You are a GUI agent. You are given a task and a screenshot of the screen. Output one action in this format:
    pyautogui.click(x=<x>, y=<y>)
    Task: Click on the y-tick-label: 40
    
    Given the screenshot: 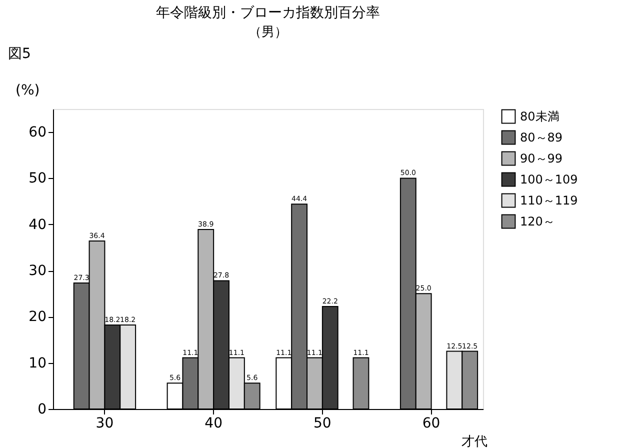 What is the action you would take?
    pyautogui.click(x=37, y=224)
    